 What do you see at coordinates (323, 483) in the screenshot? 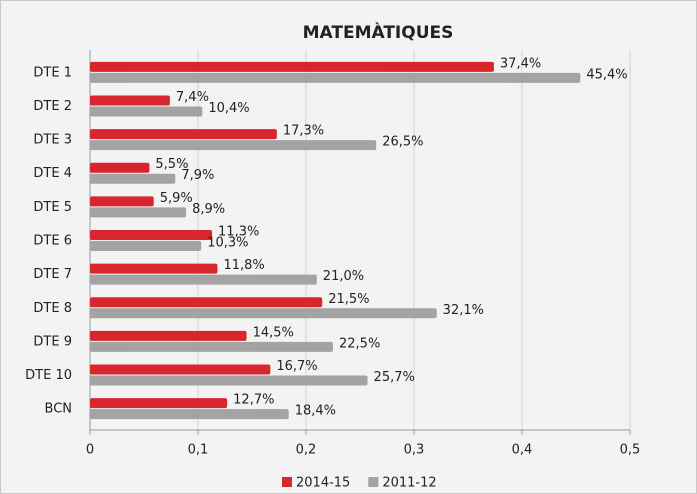
I see `legend-label: 2014-15` at bounding box center [323, 483].